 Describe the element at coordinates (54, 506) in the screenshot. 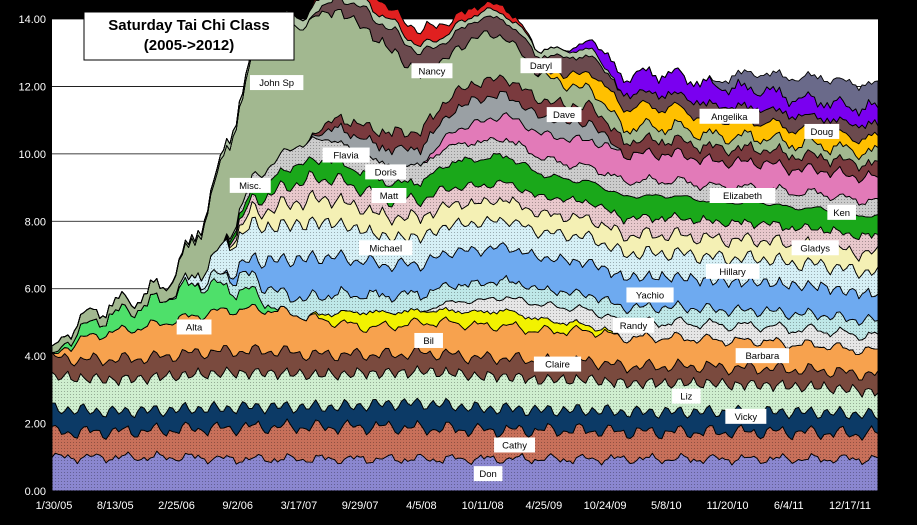

I see `x-tick-label: 1/30/05` at that location.